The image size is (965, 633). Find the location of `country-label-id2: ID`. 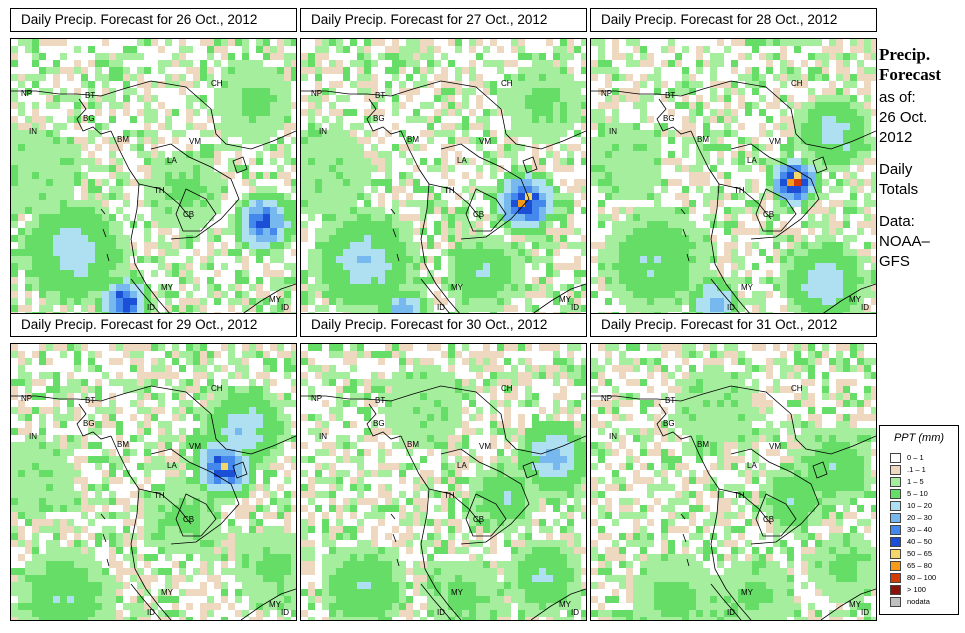

country-label-id2: ID is located at coordinates (865, 307).